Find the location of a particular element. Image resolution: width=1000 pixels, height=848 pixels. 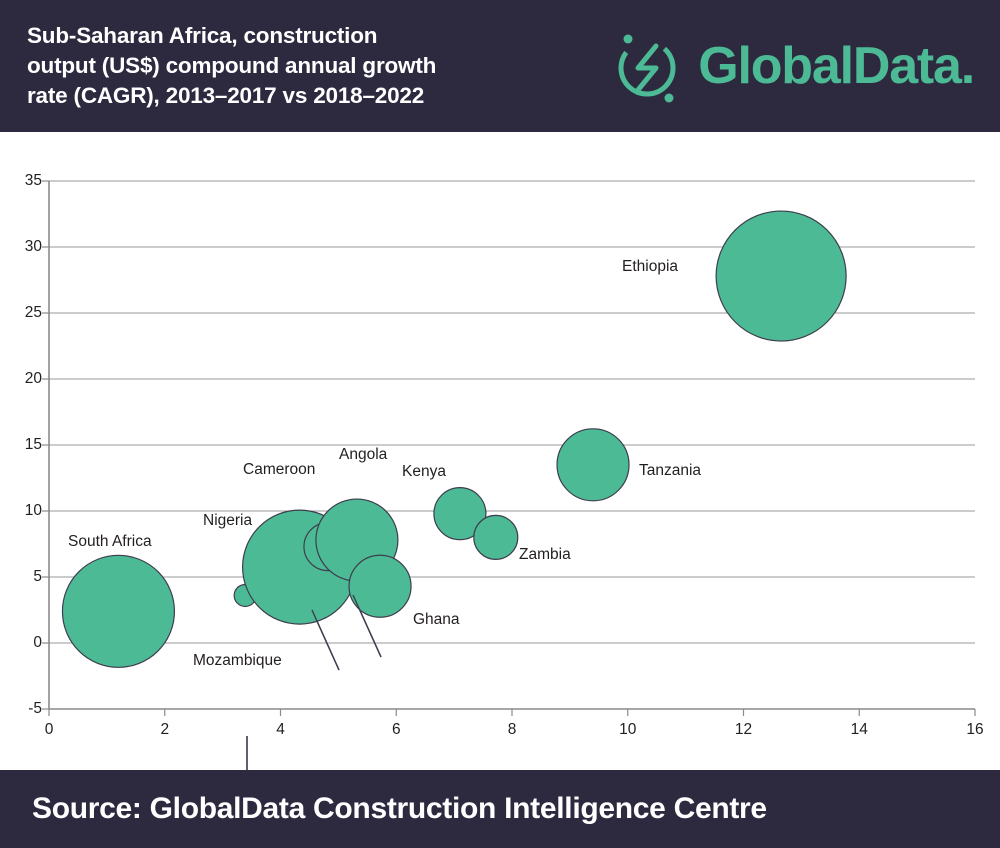

bubble-ethiopia is located at coordinates (781, 276).